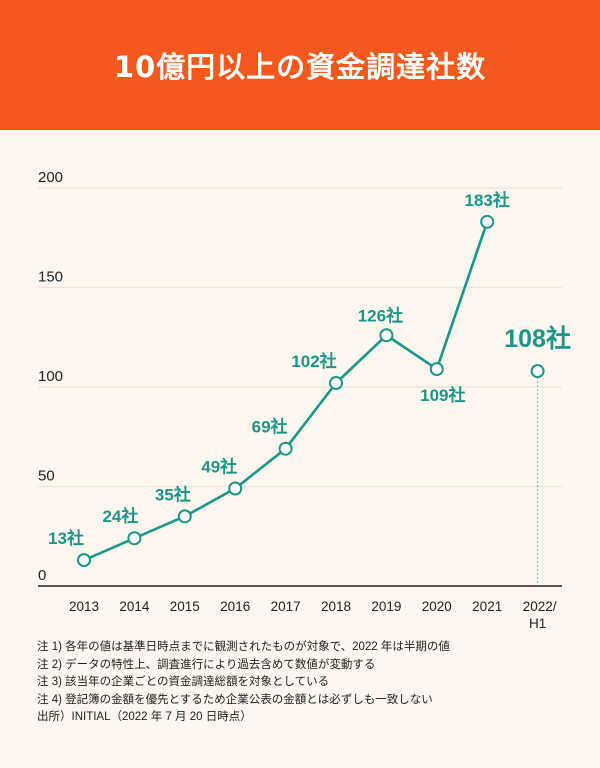 This screenshot has height=768, width=600. What do you see at coordinates (437, 606) in the screenshot?
I see `x-tick-label: 2020` at bounding box center [437, 606].